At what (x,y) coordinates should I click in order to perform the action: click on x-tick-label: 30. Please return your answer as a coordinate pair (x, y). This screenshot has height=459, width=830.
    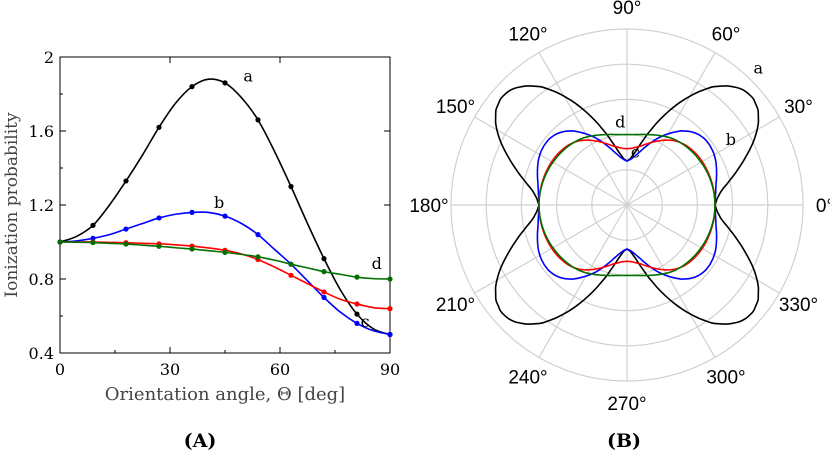
    Looking at the image, I should click on (170, 369).